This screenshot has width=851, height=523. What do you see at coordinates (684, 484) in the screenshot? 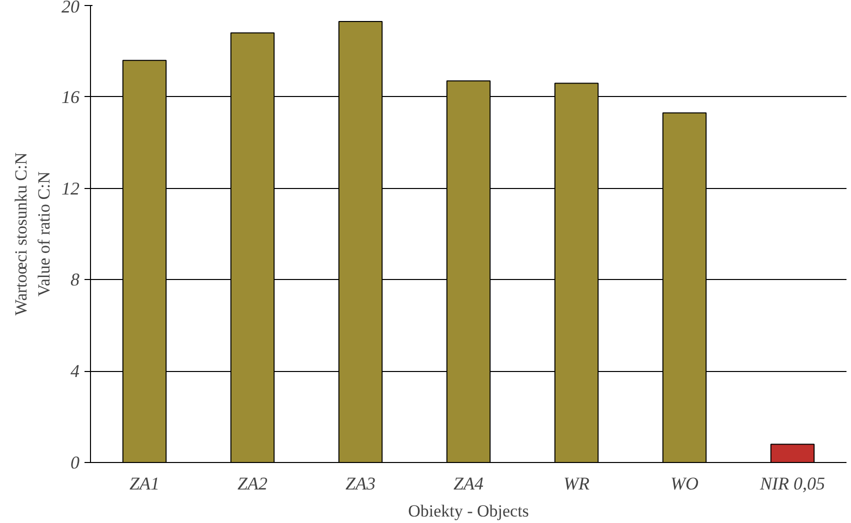
I see `x-tick-label: WO` at bounding box center [684, 484].